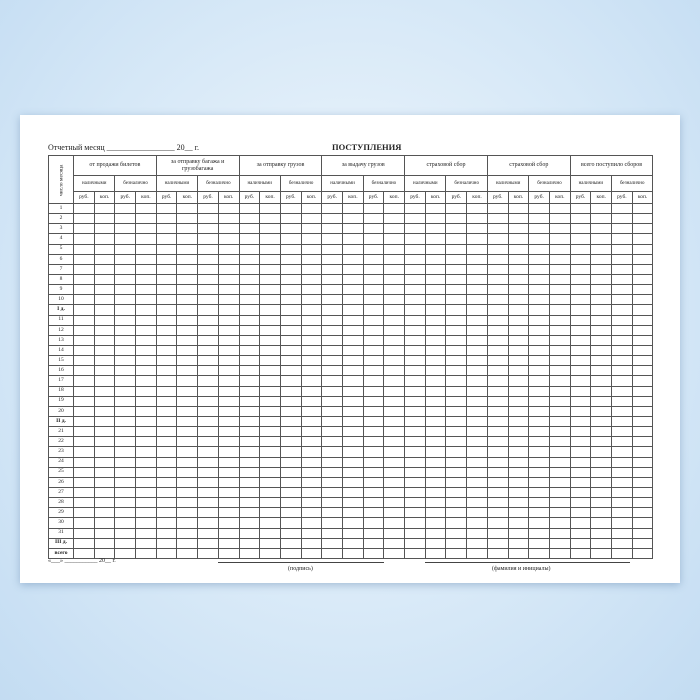  I want to click on signature-line, so click(301, 562).